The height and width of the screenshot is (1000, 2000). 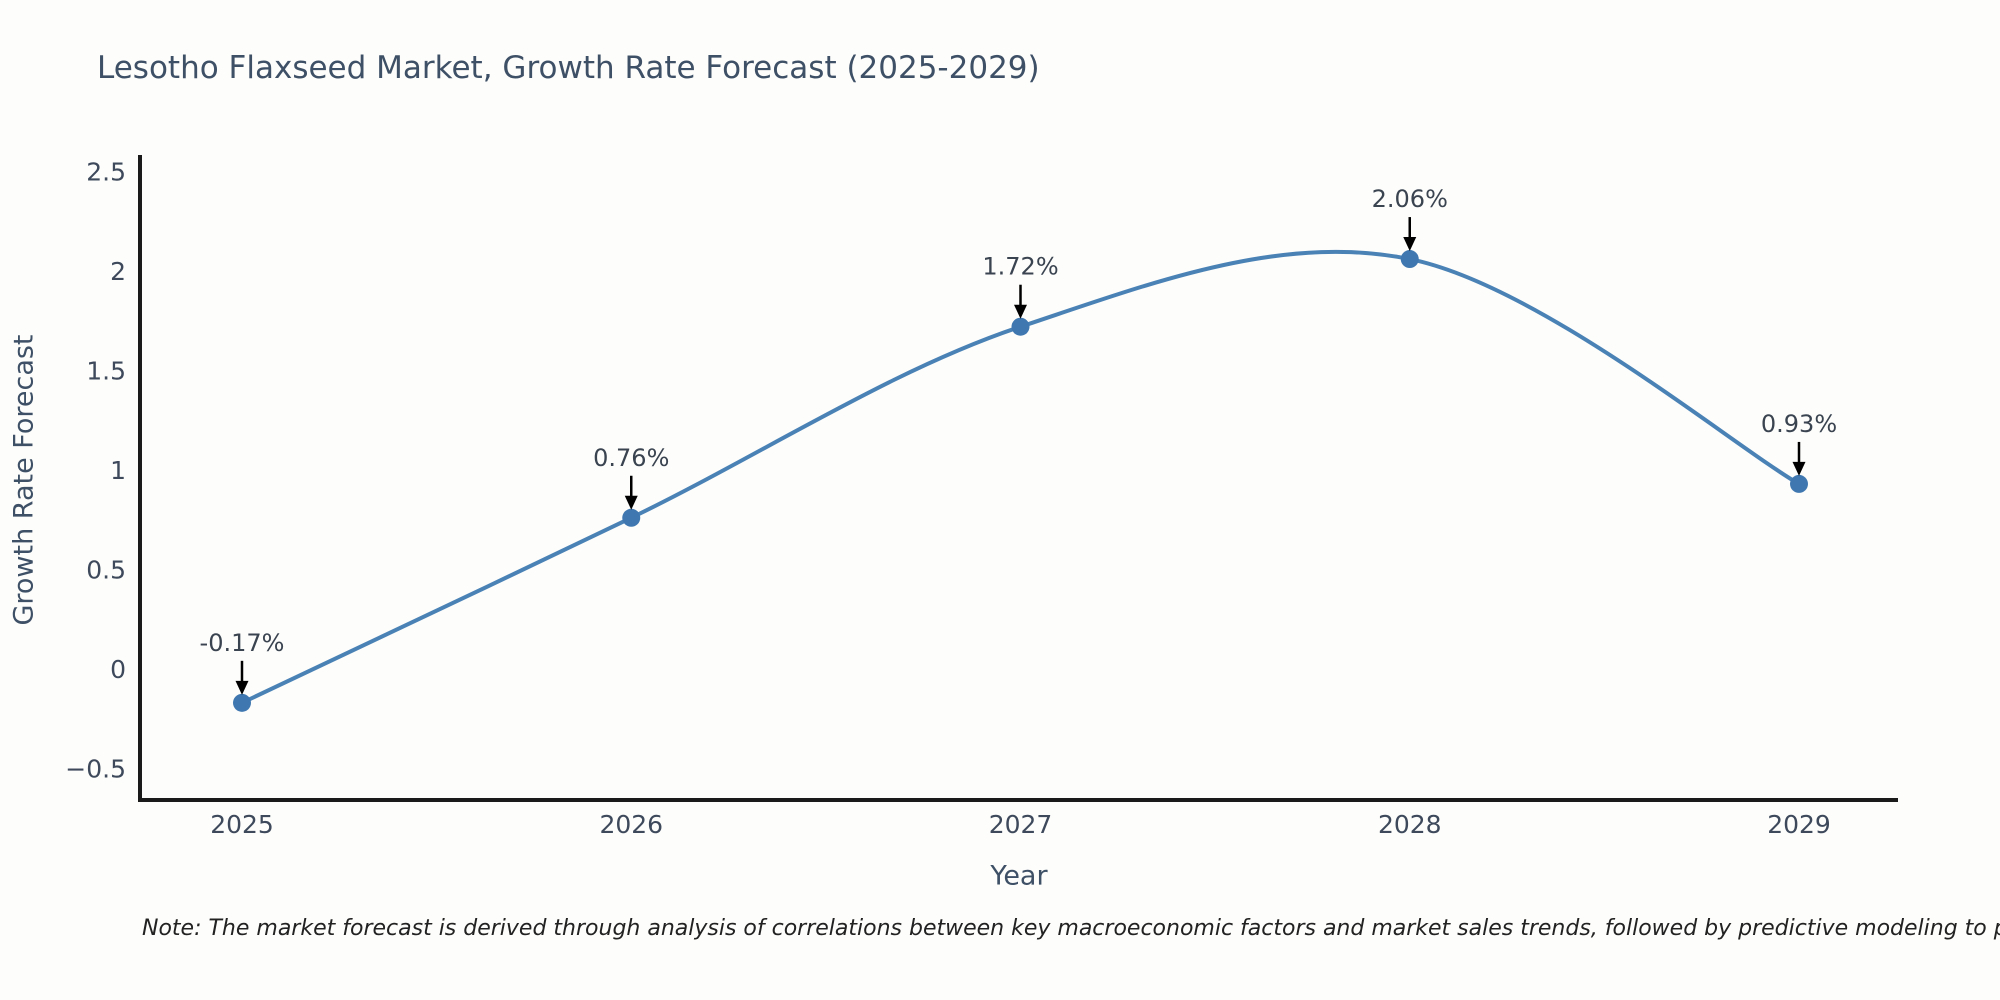 I want to click on y-tick-label: 0.5, so click(x=106, y=570).